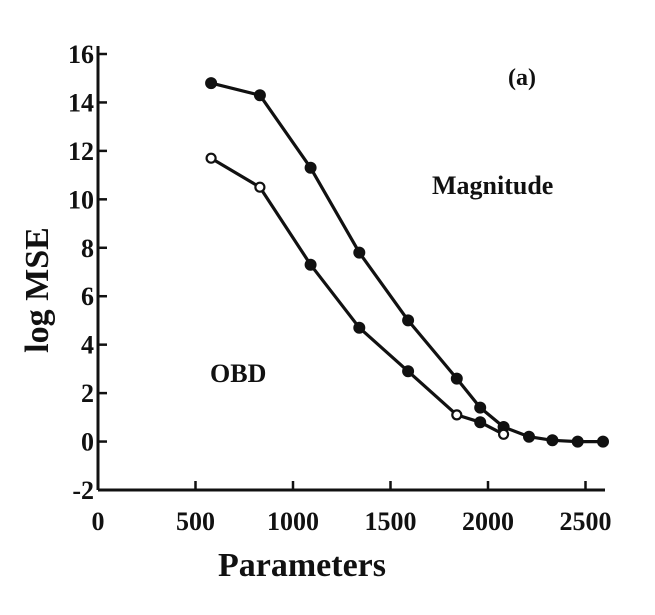 This screenshot has width=655, height=615. I want to click on y-tick-label: 2, so click(87, 393).